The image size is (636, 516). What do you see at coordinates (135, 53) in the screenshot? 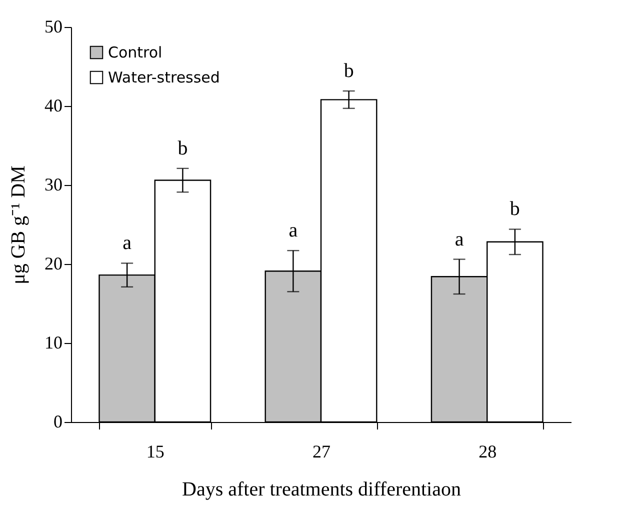
I see `legend-label: Control` at bounding box center [135, 53].